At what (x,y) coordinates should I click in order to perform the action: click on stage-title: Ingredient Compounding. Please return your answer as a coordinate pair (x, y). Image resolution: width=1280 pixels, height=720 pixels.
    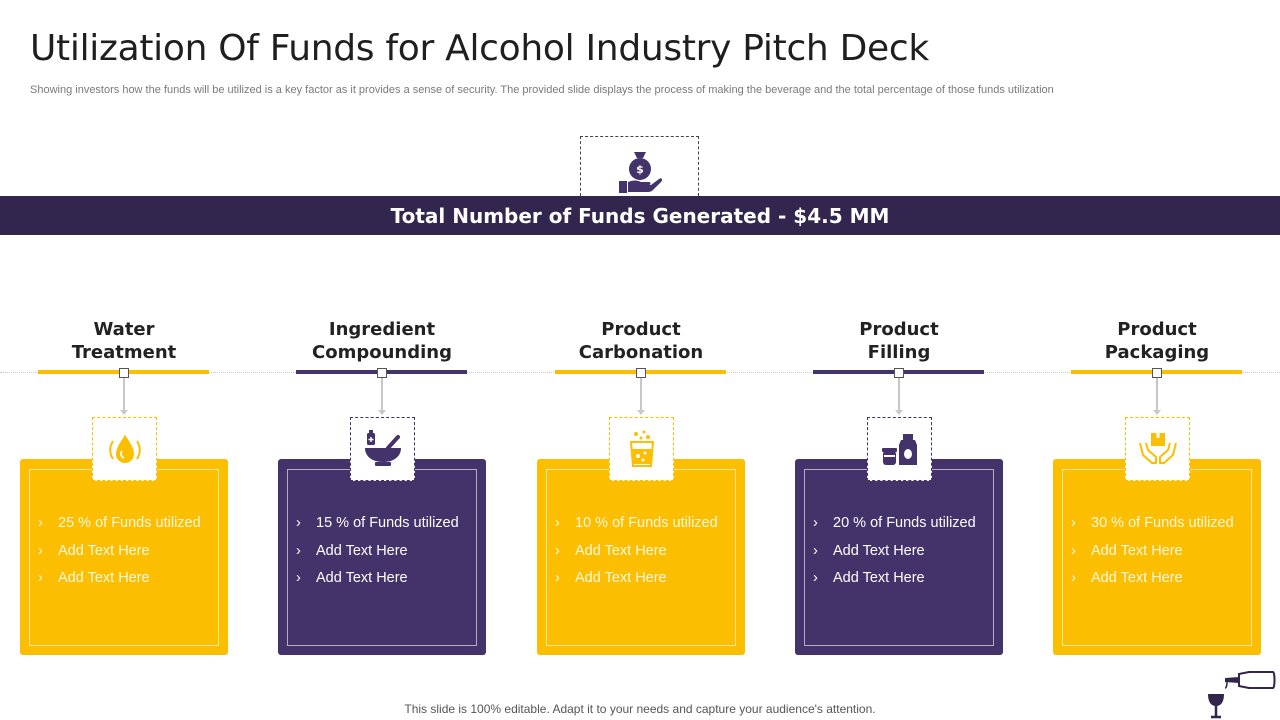
    Looking at the image, I should click on (382, 341).